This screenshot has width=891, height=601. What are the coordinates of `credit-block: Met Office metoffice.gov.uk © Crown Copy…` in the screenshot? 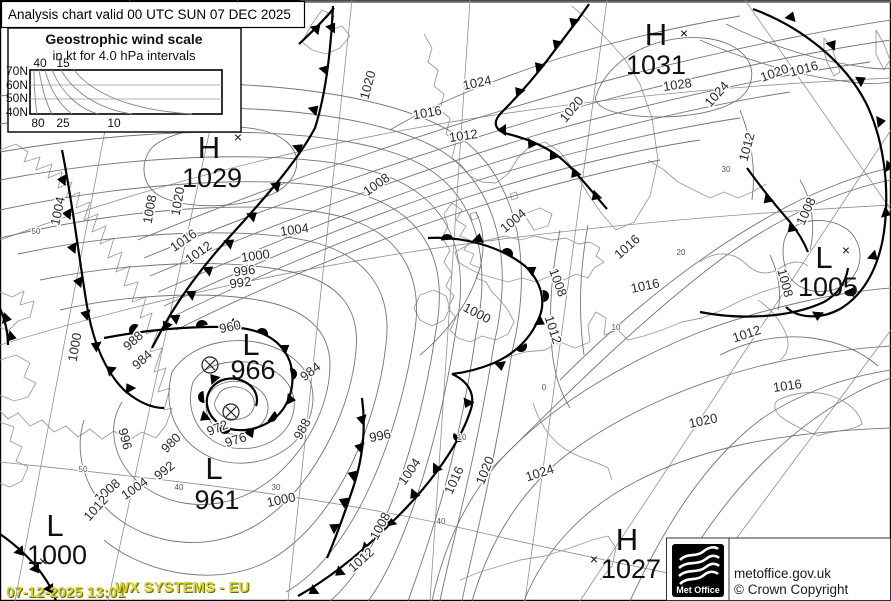 It's located at (778, 569).